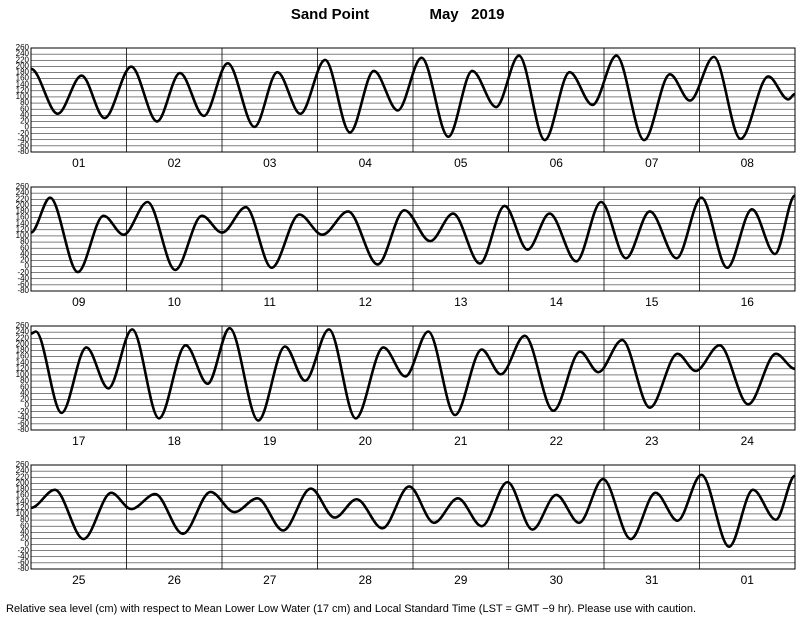 The width and height of the screenshot is (800, 618). Describe the element at coordinates (270, 302) in the screenshot. I see `x-tick-label: 11` at that location.